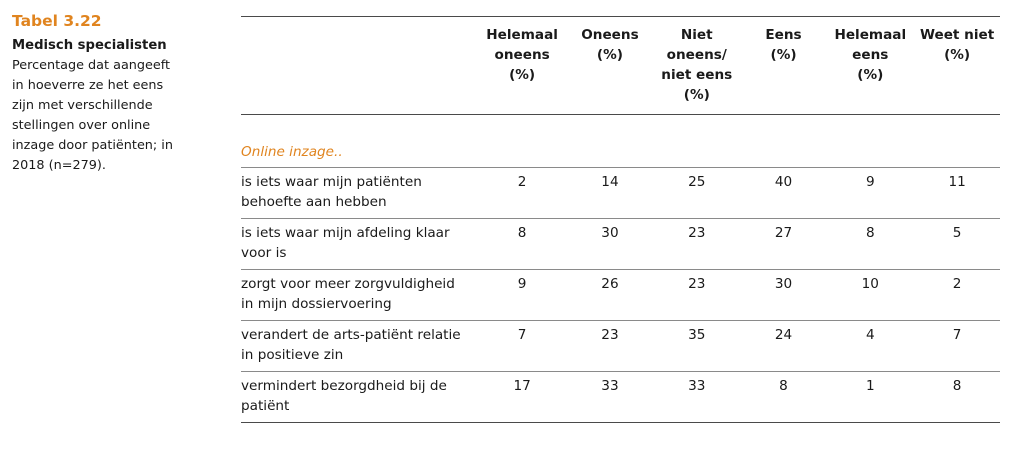 This screenshot has height=449, width=1024. What do you see at coordinates (359, 66) in the screenshot?
I see `stub-header` at bounding box center [359, 66].